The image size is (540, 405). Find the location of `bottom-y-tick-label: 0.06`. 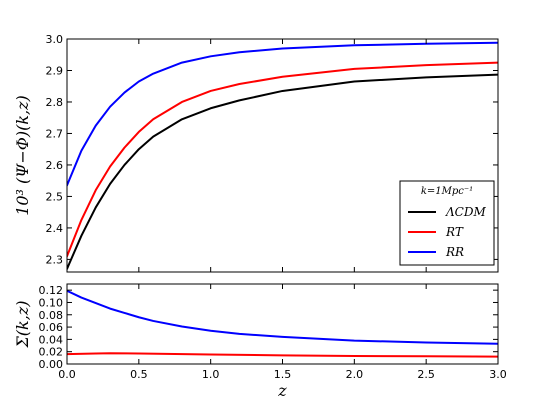

bottom-y-tick-label: 0.06 is located at coordinates (51, 327).